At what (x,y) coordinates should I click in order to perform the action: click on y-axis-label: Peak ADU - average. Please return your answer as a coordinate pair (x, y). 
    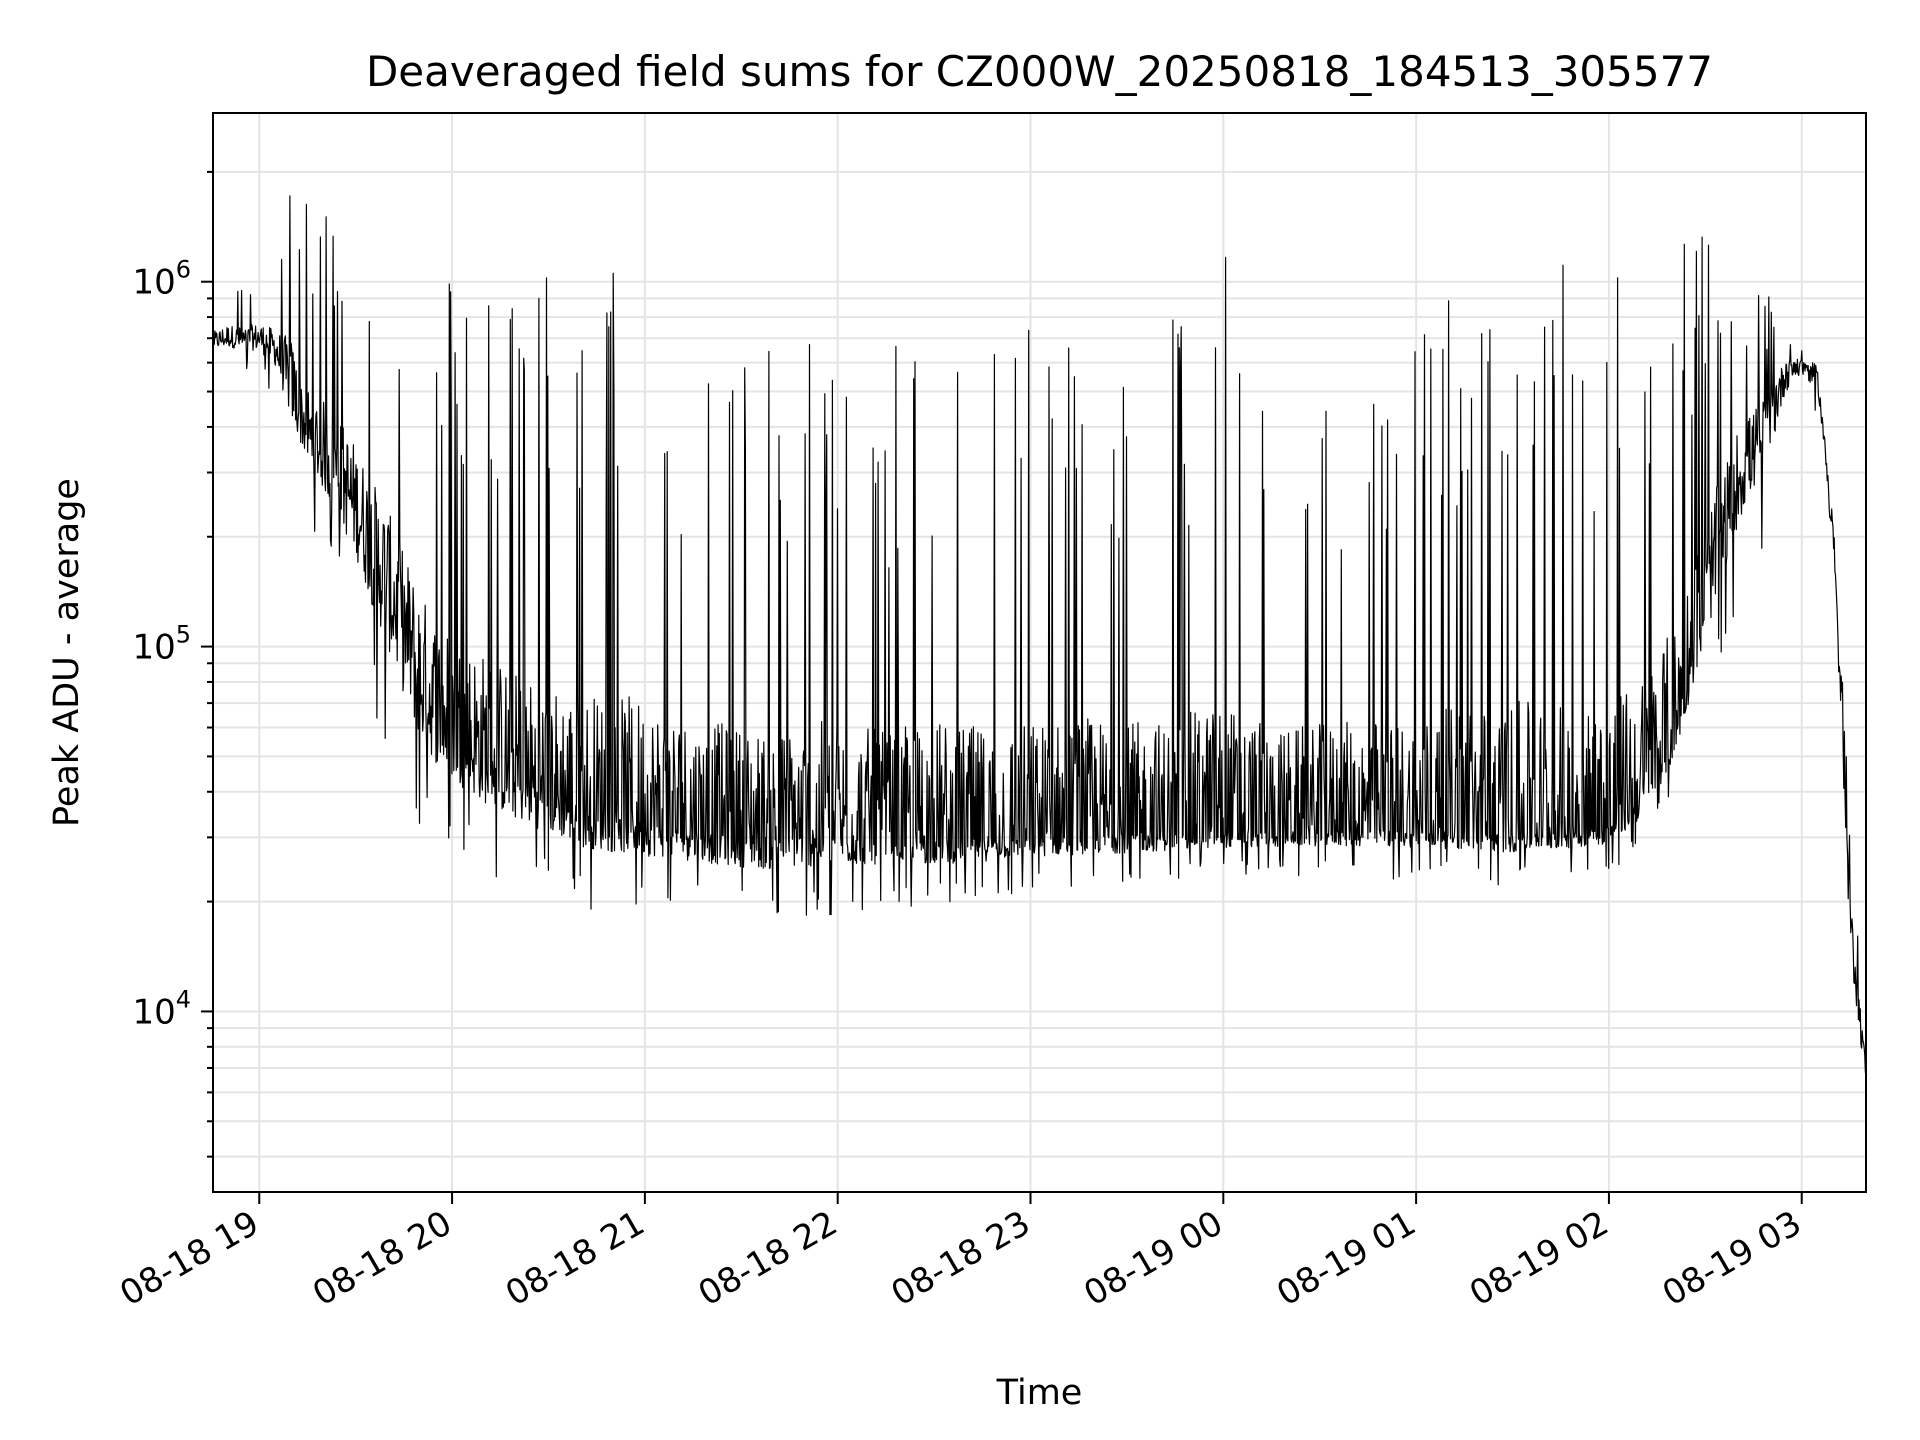
    Looking at the image, I should click on (67, 652).